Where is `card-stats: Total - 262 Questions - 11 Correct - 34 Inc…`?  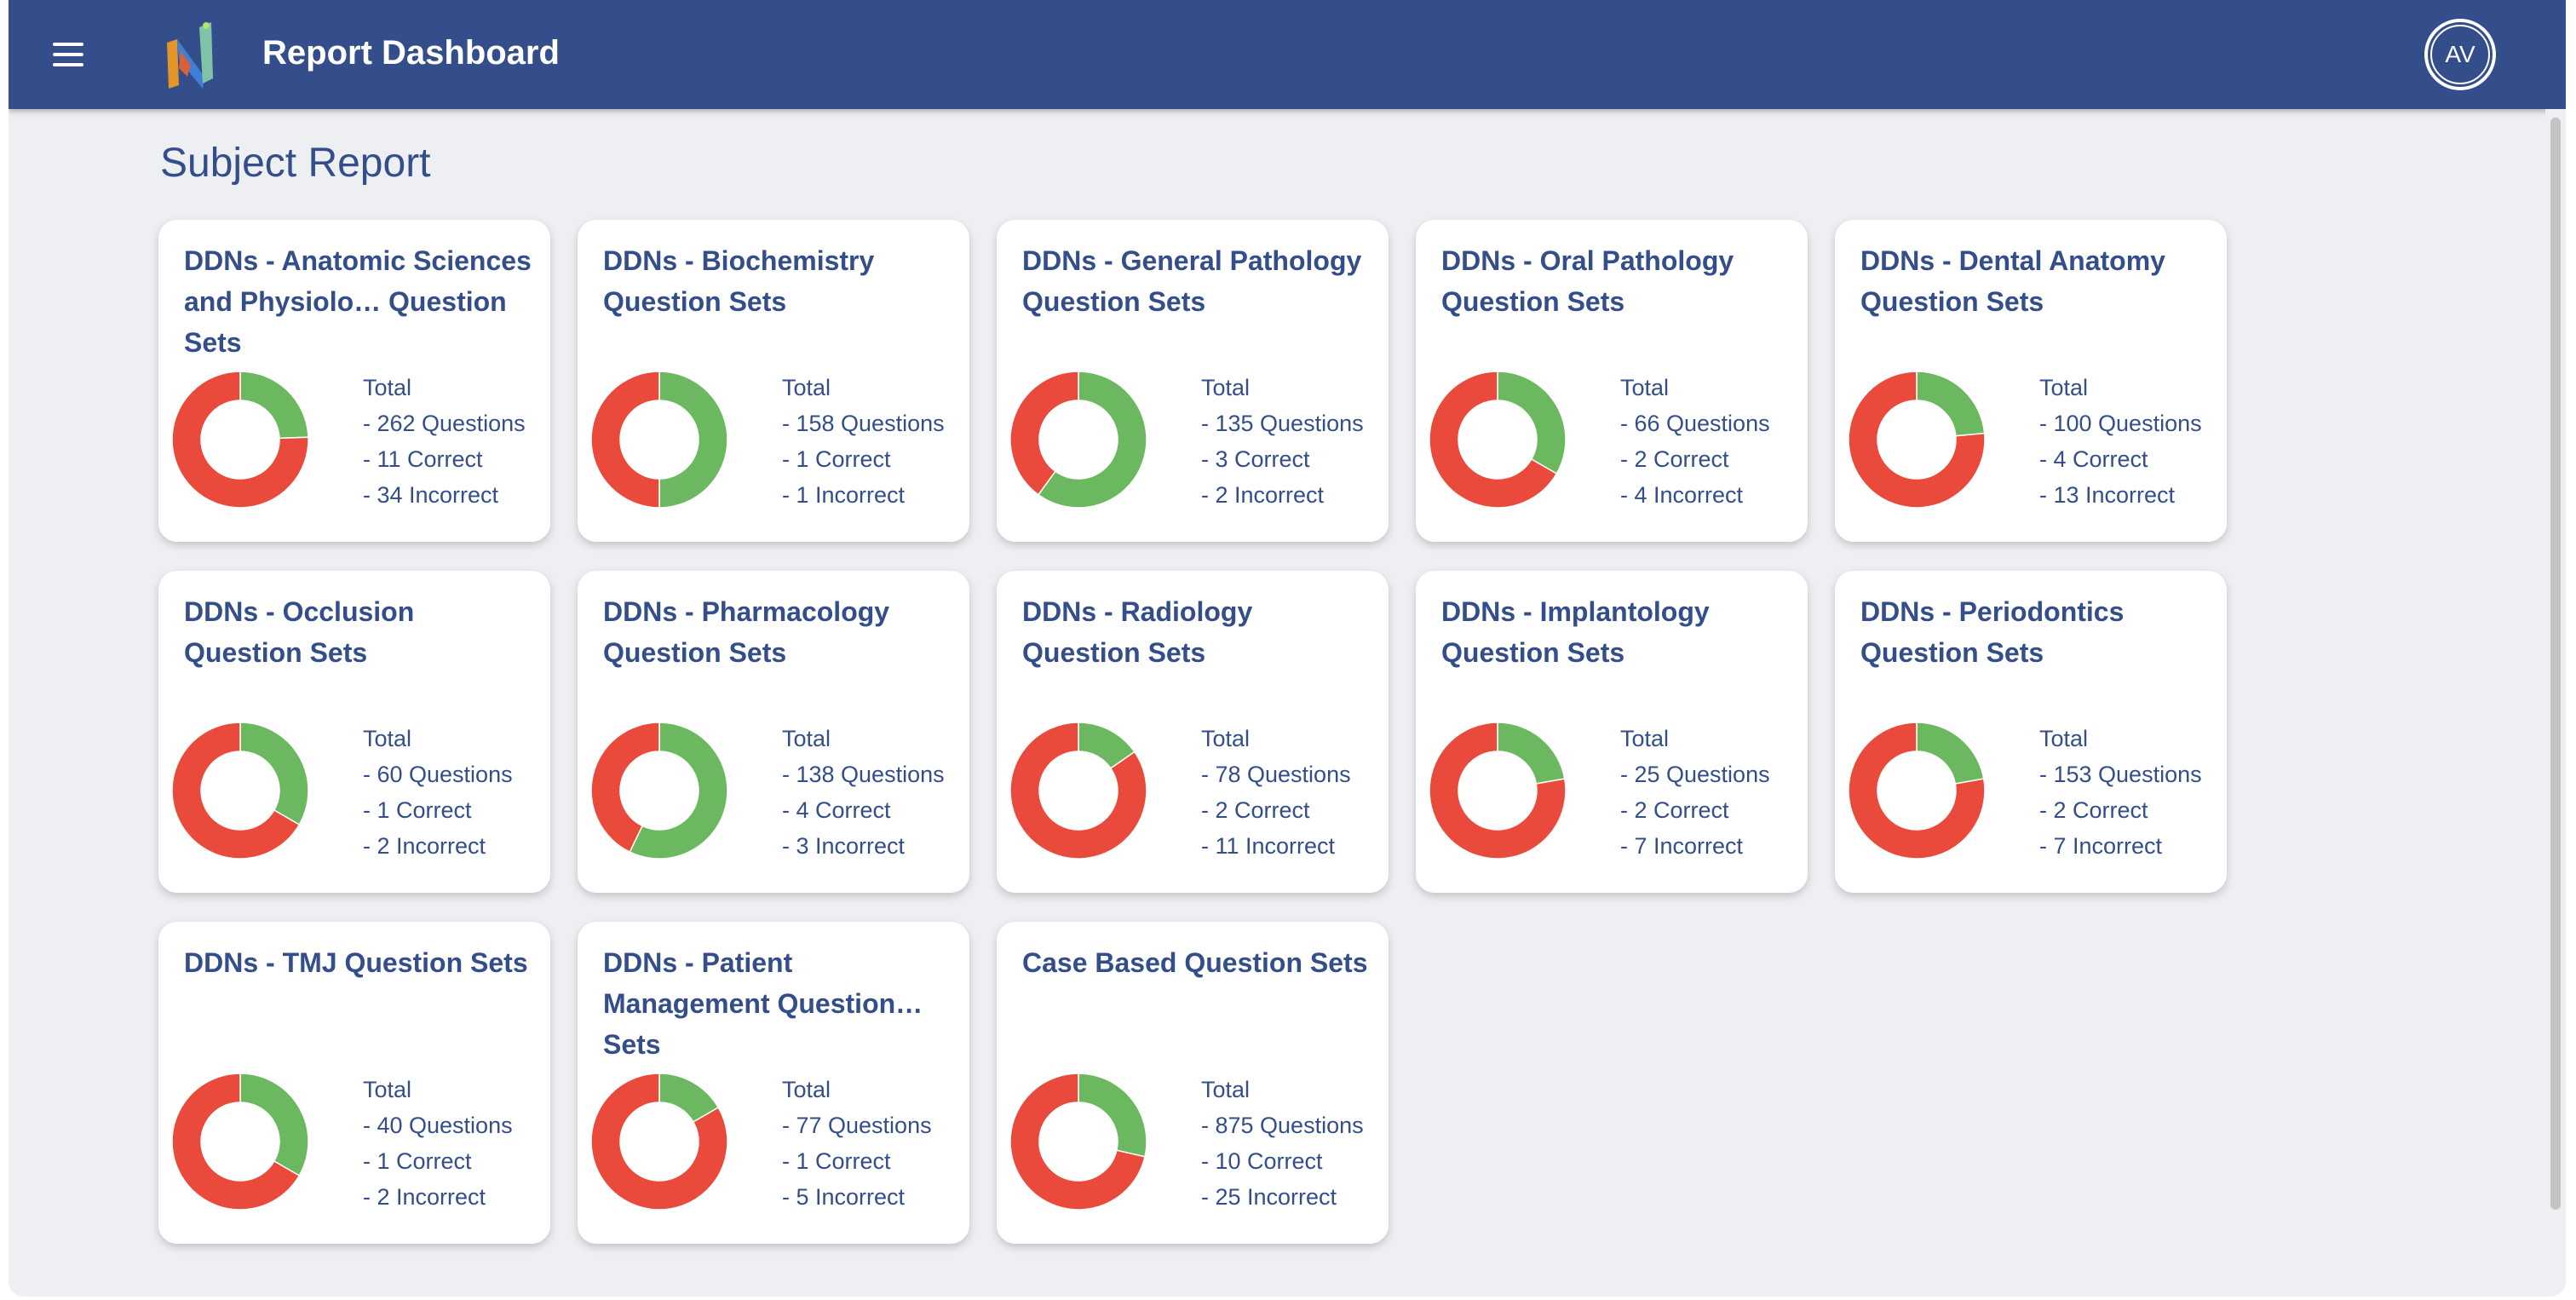 card-stats: Total - 262 Questions - 11 Correct - 34 Inc… is located at coordinates (445, 441).